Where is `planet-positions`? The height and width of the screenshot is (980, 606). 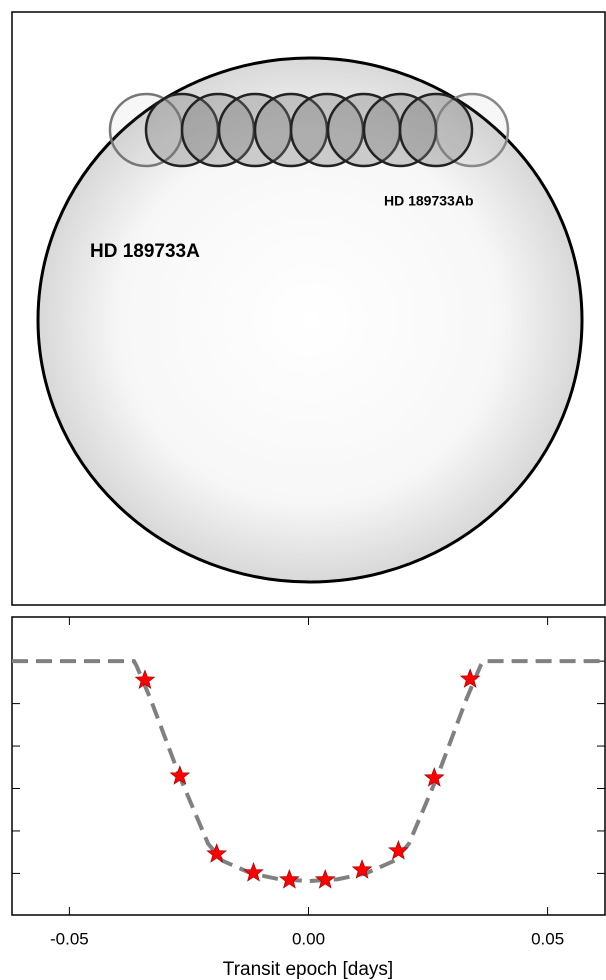 planet-positions is located at coordinates (309, 130).